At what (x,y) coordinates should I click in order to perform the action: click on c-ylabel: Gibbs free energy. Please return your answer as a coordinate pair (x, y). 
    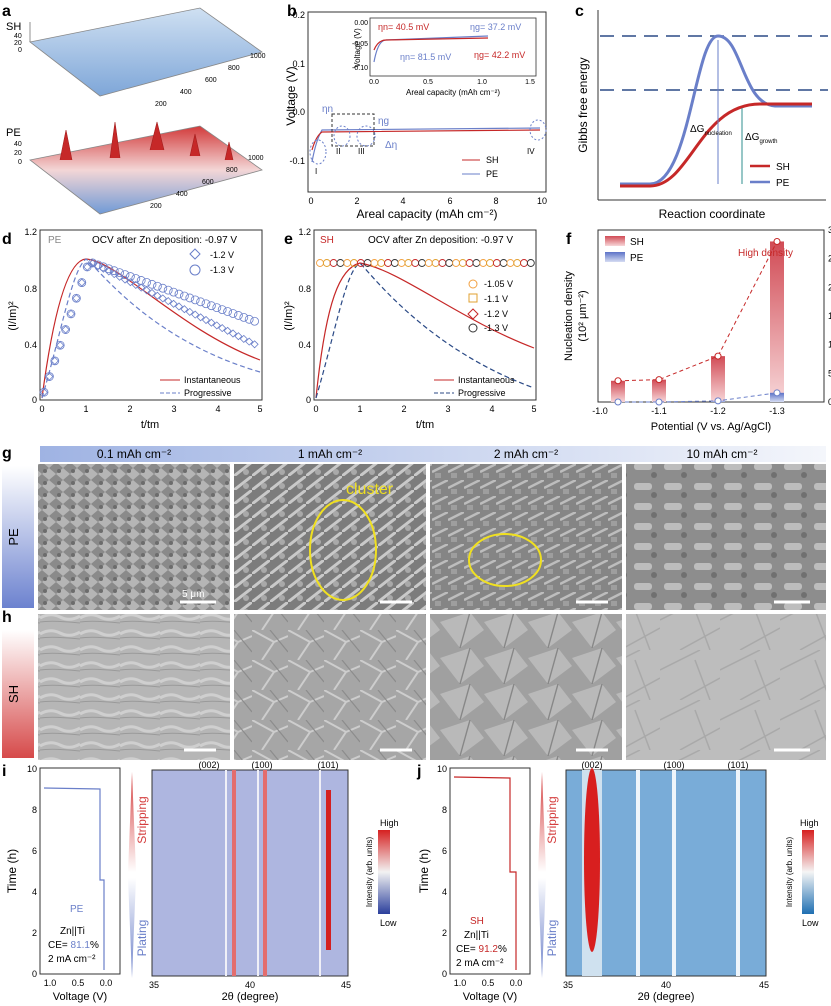
    Looking at the image, I should click on (583, 104).